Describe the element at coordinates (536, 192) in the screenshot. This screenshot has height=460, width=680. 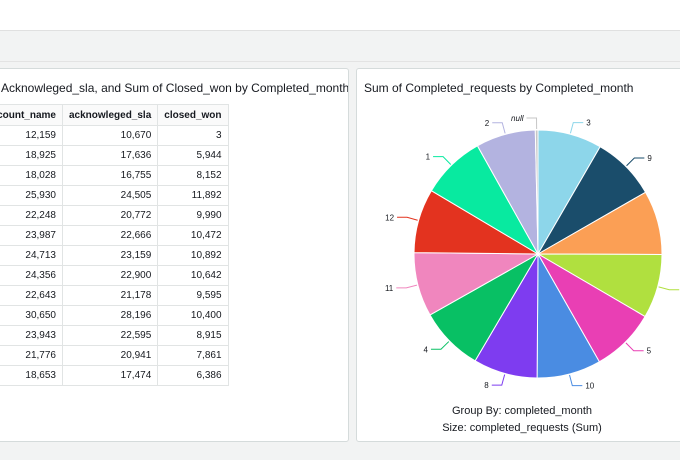
I see `pie-slice` at that location.